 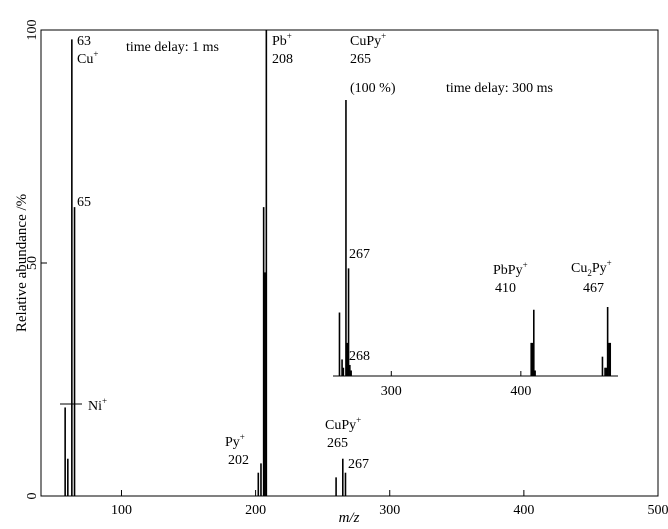 What do you see at coordinates (32, 496) in the screenshot?
I see `y-tick-label: 0` at bounding box center [32, 496].